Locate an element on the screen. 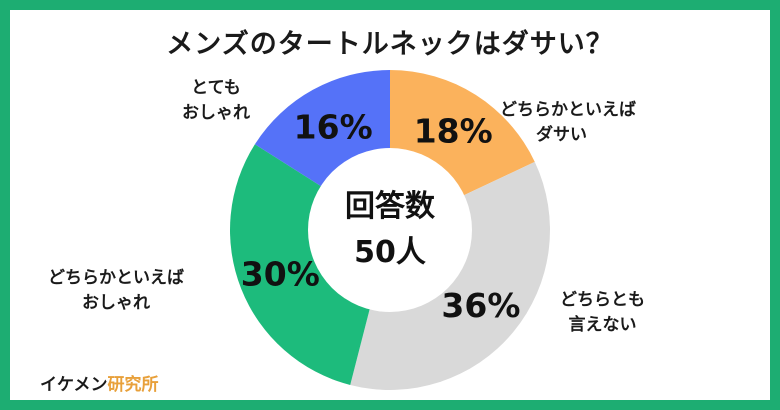 This screenshot has height=410, width=780. category-label-line: どちらとも is located at coordinates (602, 300).